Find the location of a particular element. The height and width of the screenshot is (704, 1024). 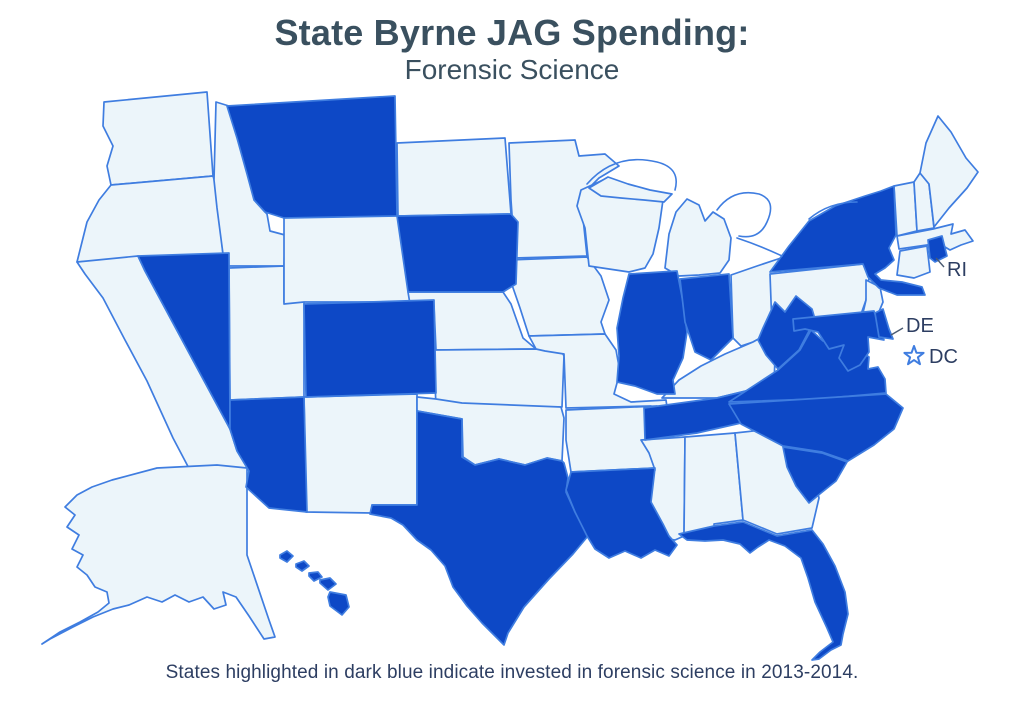

dc-star-icon is located at coordinates (914, 355).